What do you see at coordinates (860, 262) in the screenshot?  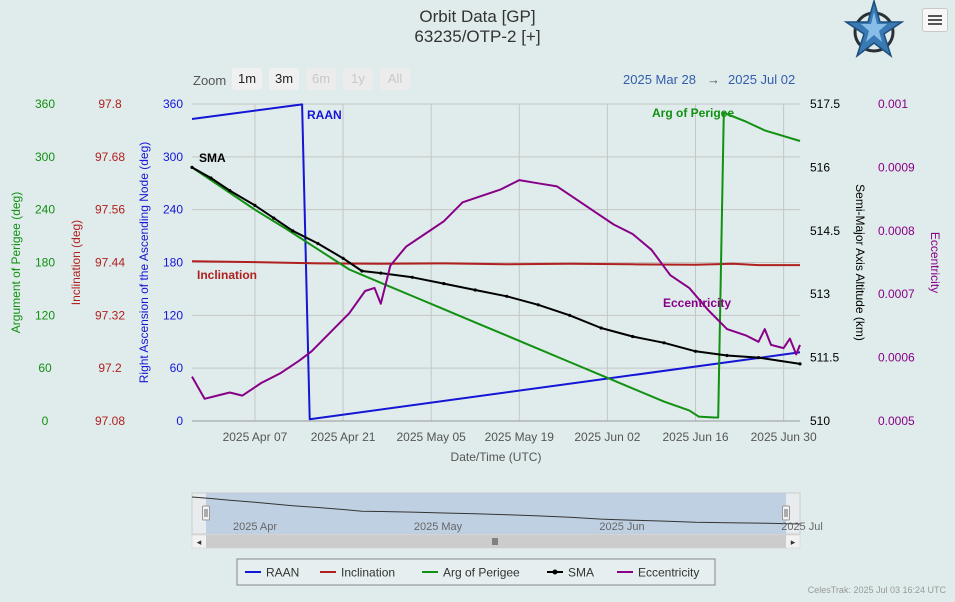 I see `sma-axis-title: Semi-Major Axis Altitude (km)` at bounding box center [860, 262].